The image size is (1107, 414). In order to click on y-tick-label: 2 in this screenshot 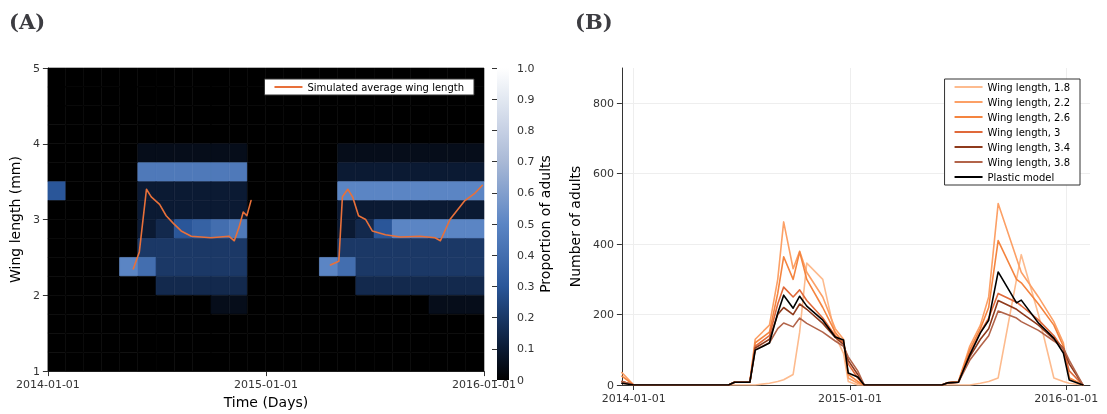, I will do `click(36, 295)`.